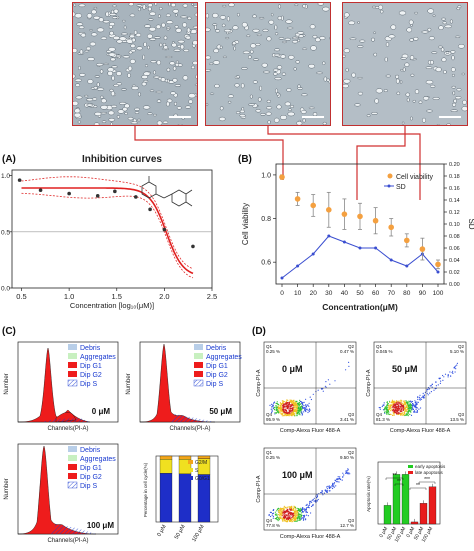 This screenshot has width=474, height=551. What do you see at coordinates (454, 165) in the screenshot?
I see `y2-tick-label-b: 0.20` at bounding box center [454, 165].